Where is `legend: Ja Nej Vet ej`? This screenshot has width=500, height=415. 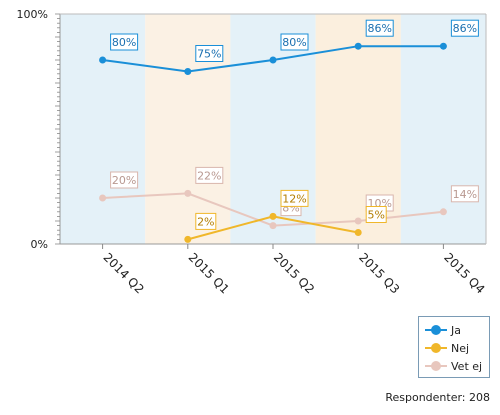 legend: Ja Nej Vet ej is located at coordinates (454, 347).